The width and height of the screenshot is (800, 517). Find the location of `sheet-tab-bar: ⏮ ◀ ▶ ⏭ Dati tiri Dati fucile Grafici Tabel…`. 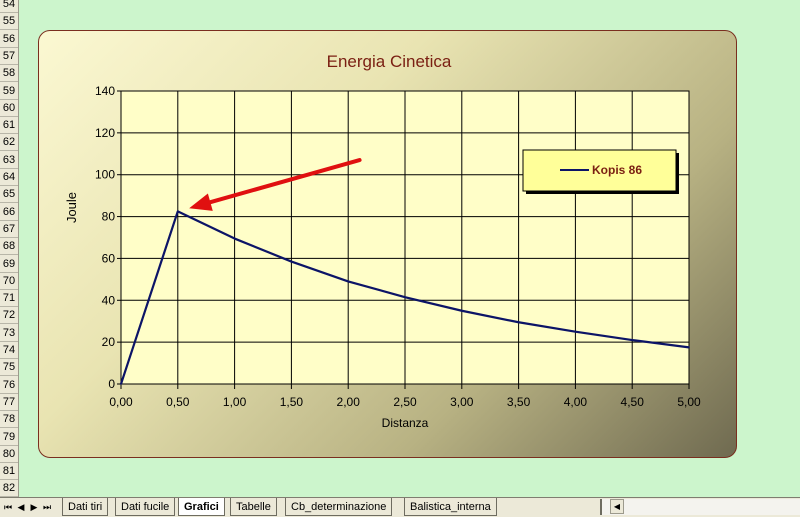

sheet-tab-bar: ⏮ ◀ ▶ ⏭ Dati tiri Dati fucile Grafici Tabel… is located at coordinates (400, 507).